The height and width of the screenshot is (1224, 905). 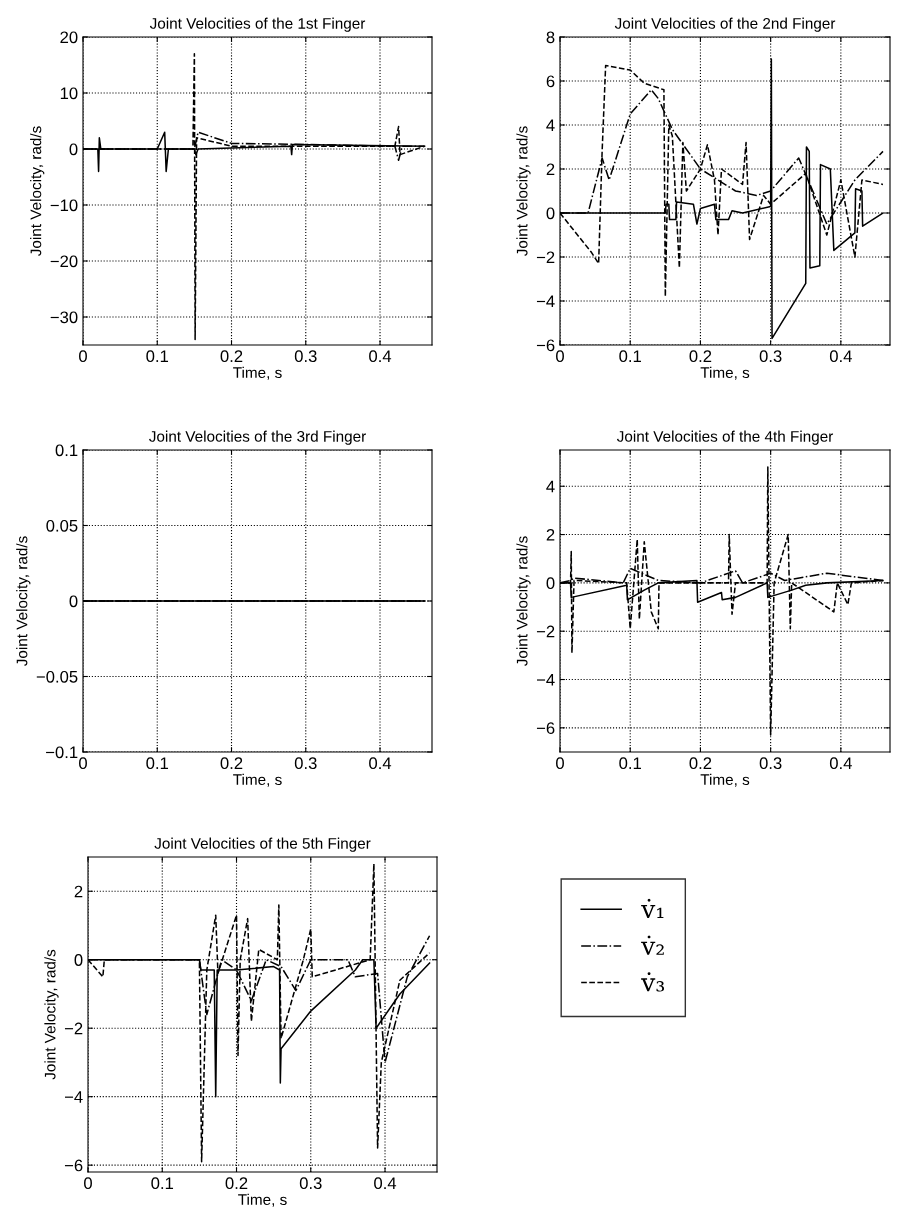 I want to click on chart-title: Joint Velocities of the 4th Finger, so click(x=725, y=437).